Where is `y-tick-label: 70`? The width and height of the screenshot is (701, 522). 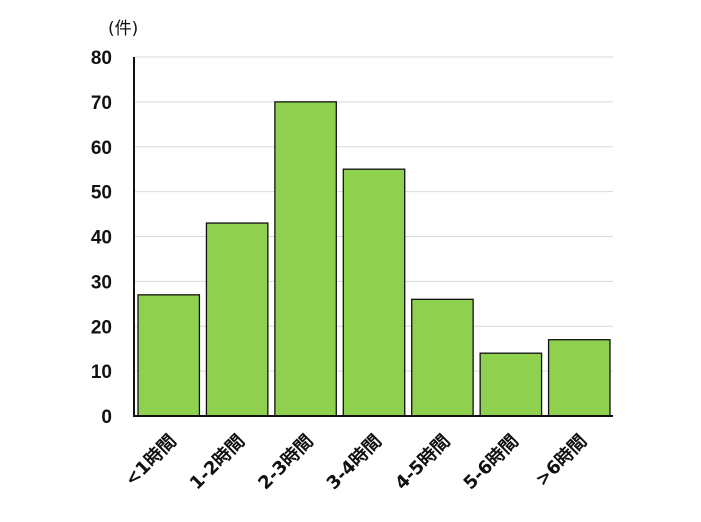 y-tick-label: 70 is located at coordinates (101, 103).